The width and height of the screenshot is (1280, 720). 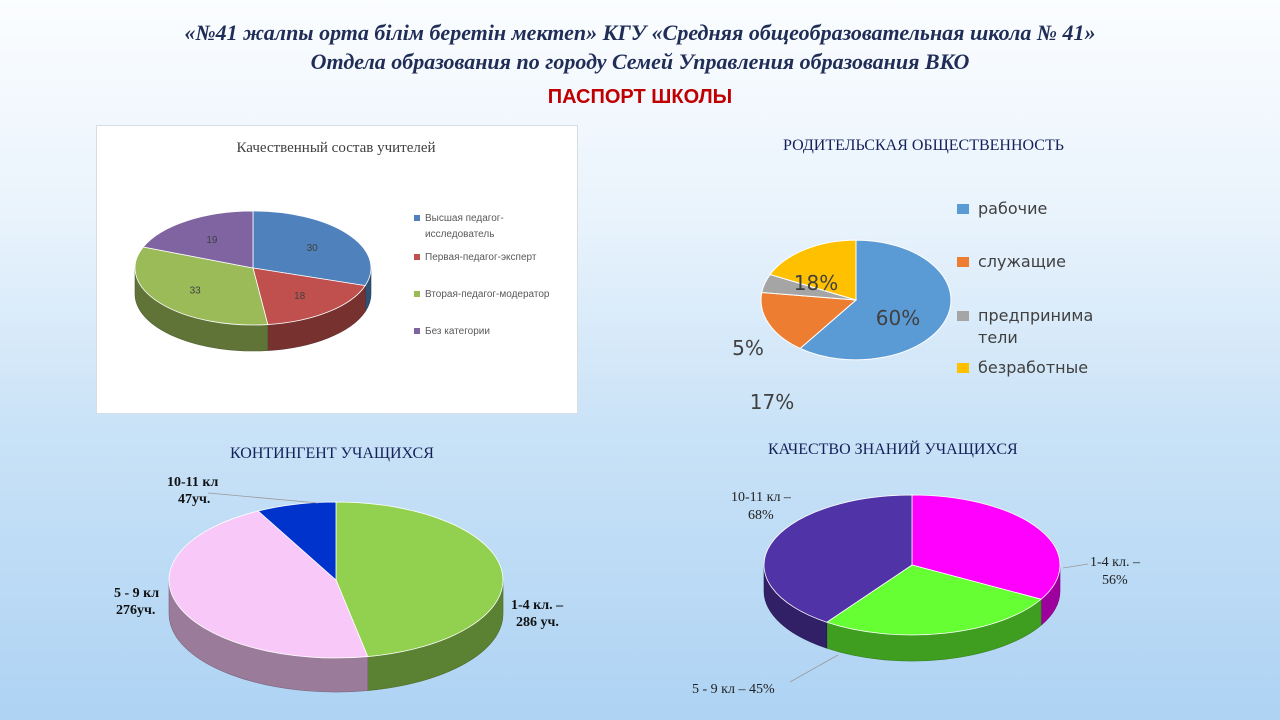 I want to click on teachers-legend-label: Вторая-педагог-модератор, so click(x=487, y=294).